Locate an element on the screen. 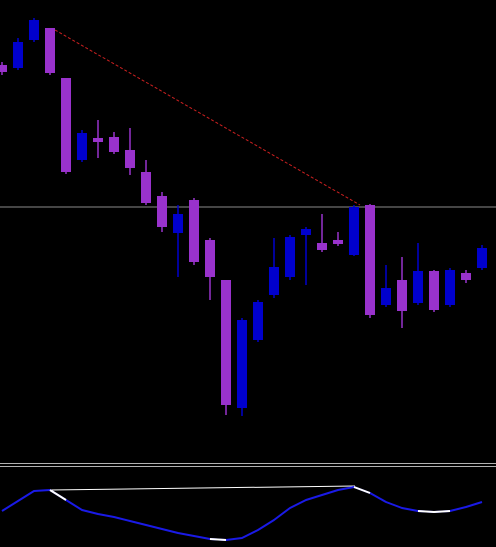 This screenshot has width=496, height=547. indicator-divergence-line is located at coordinates (202, 488).